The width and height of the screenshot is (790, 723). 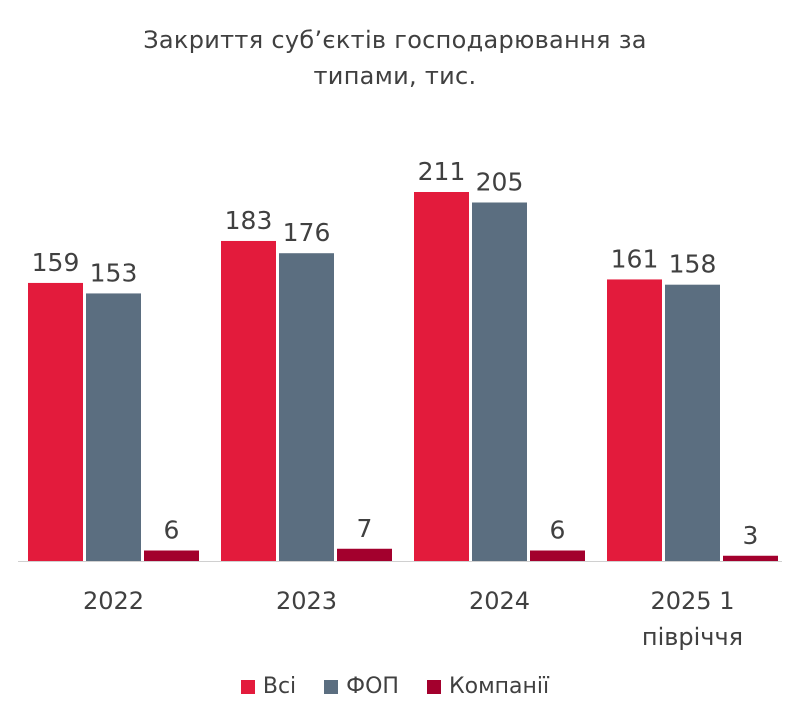 What do you see at coordinates (306, 407) in the screenshot?
I see `bar-ФОП-1` at bounding box center [306, 407].